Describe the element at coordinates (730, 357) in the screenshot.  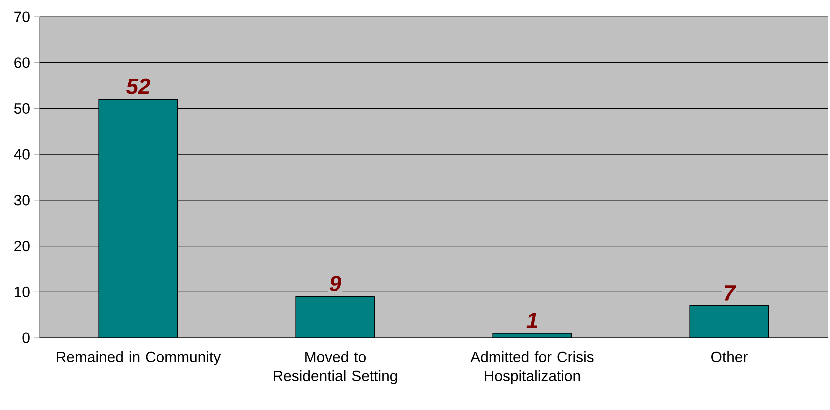
I see `x-tick-label: Other` at that location.